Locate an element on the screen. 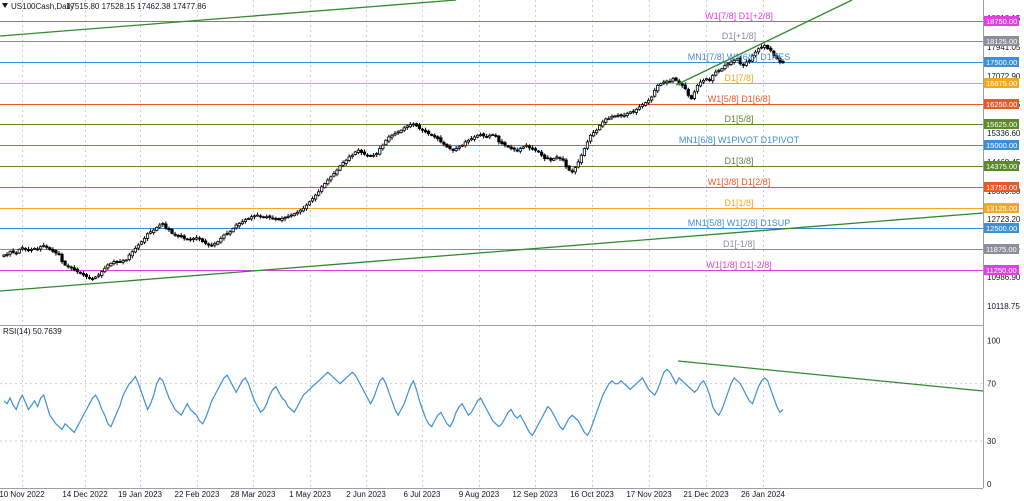 The height and width of the screenshot is (501, 1024). date-tick-label: 14 Dec 2022 is located at coordinates (85, 494).